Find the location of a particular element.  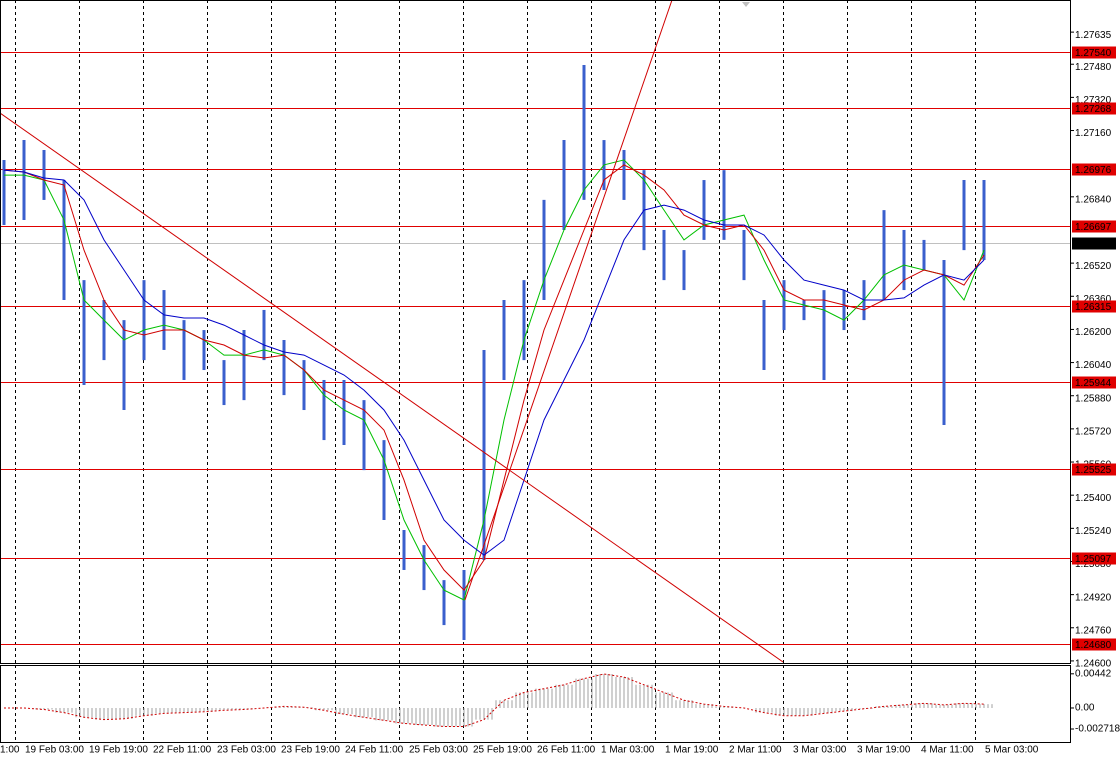

y-tick-label: 1.27635 is located at coordinates (1093, 35).